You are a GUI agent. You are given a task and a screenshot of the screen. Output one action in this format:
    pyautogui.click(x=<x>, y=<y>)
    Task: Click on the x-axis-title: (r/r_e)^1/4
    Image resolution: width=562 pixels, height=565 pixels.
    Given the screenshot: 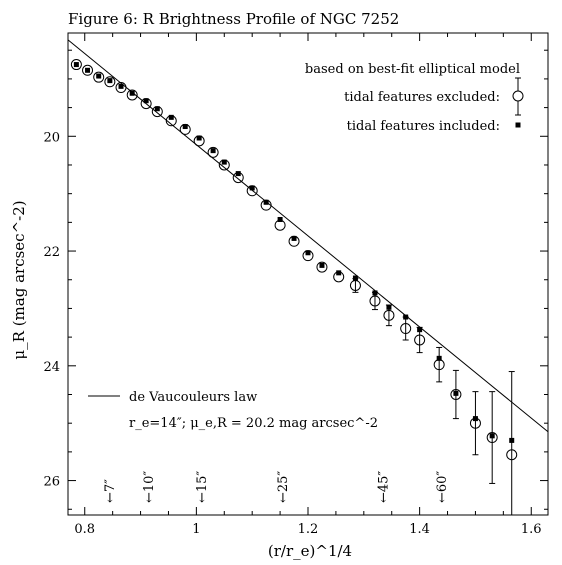 What is the action you would take?
    pyautogui.click(x=310, y=551)
    